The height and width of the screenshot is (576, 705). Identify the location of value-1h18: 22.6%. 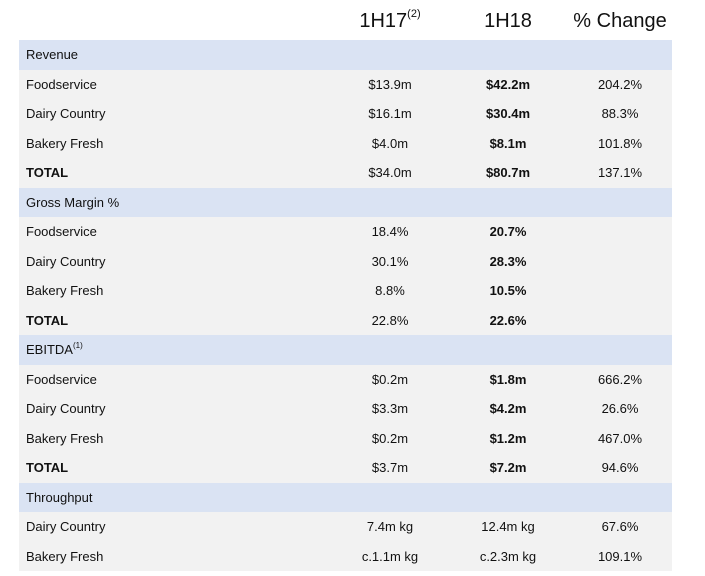
(508, 320).